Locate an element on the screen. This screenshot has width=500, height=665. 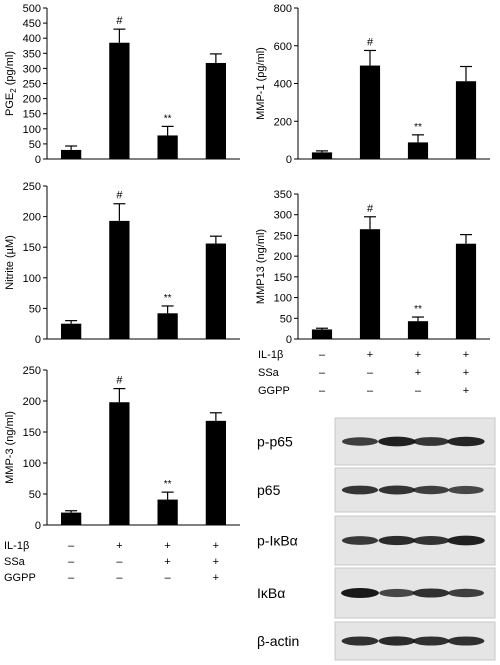
chart-panel-2: 0 200 400 600 800 MMP-1 (pg/ml) # ** is located at coordinates (372, 84).